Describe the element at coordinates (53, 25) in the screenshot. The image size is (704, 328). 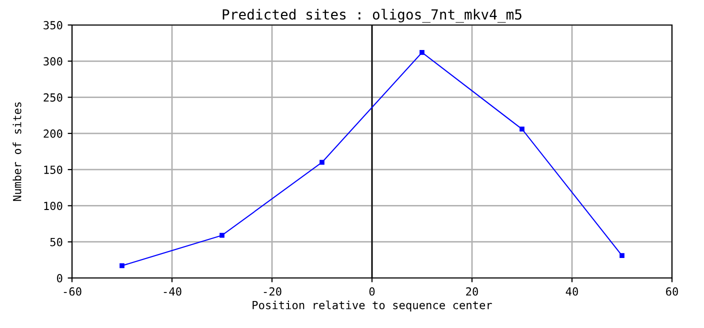
I see `y-tick-label: 350` at that location.